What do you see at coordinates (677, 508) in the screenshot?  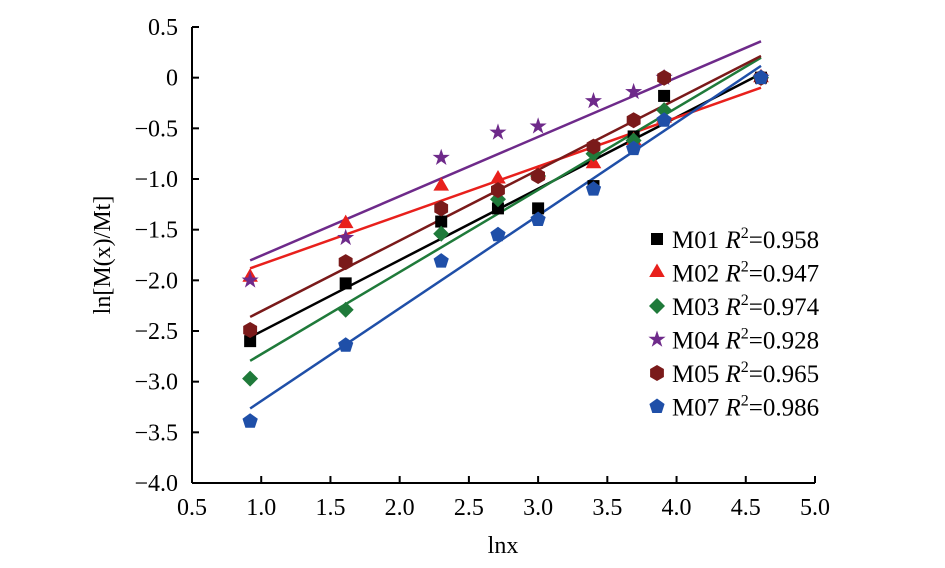 I see `x-tick-label: 4.0` at bounding box center [677, 508].